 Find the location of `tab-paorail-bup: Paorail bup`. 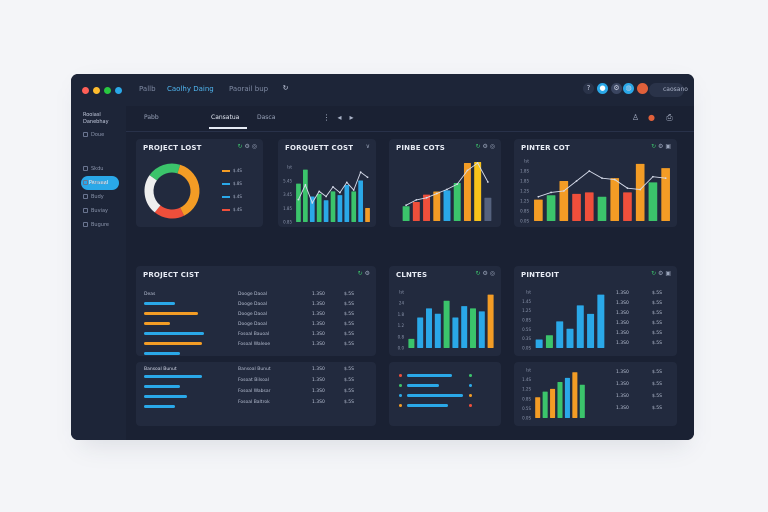

tab-paorail-bup: Paorail bup is located at coordinates (249, 89).